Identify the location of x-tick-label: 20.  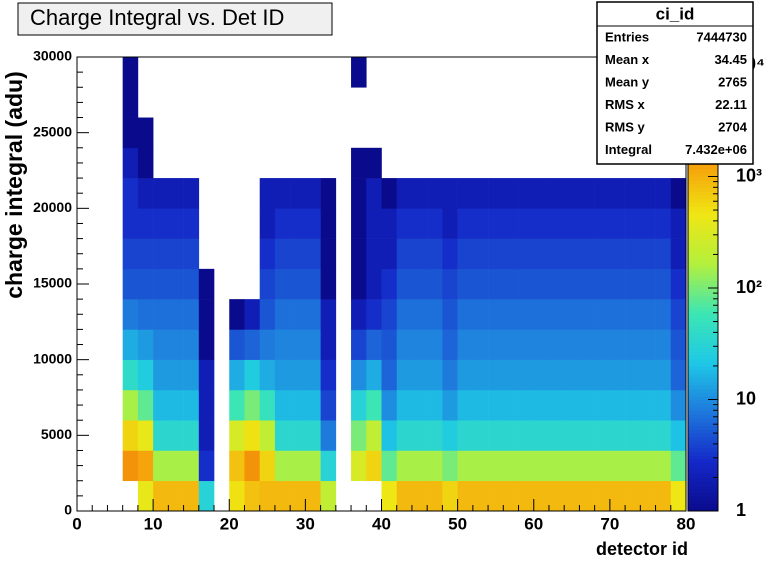
(229, 523).